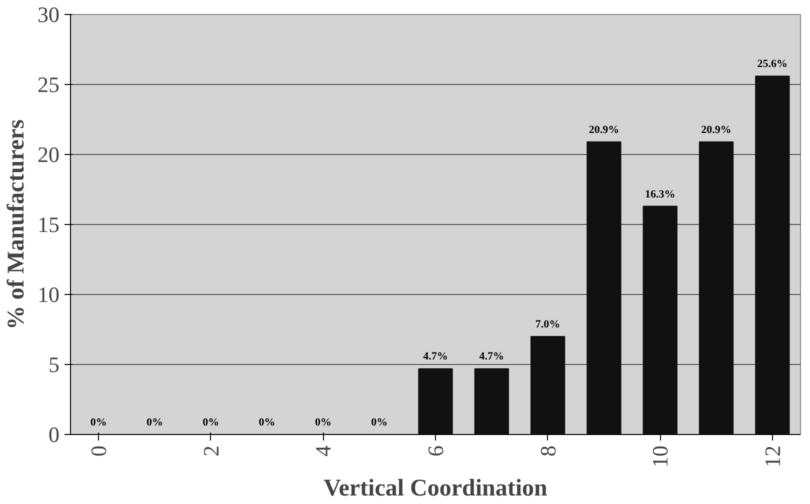  I want to click on x-tick-label: 8, so click(547, 451).